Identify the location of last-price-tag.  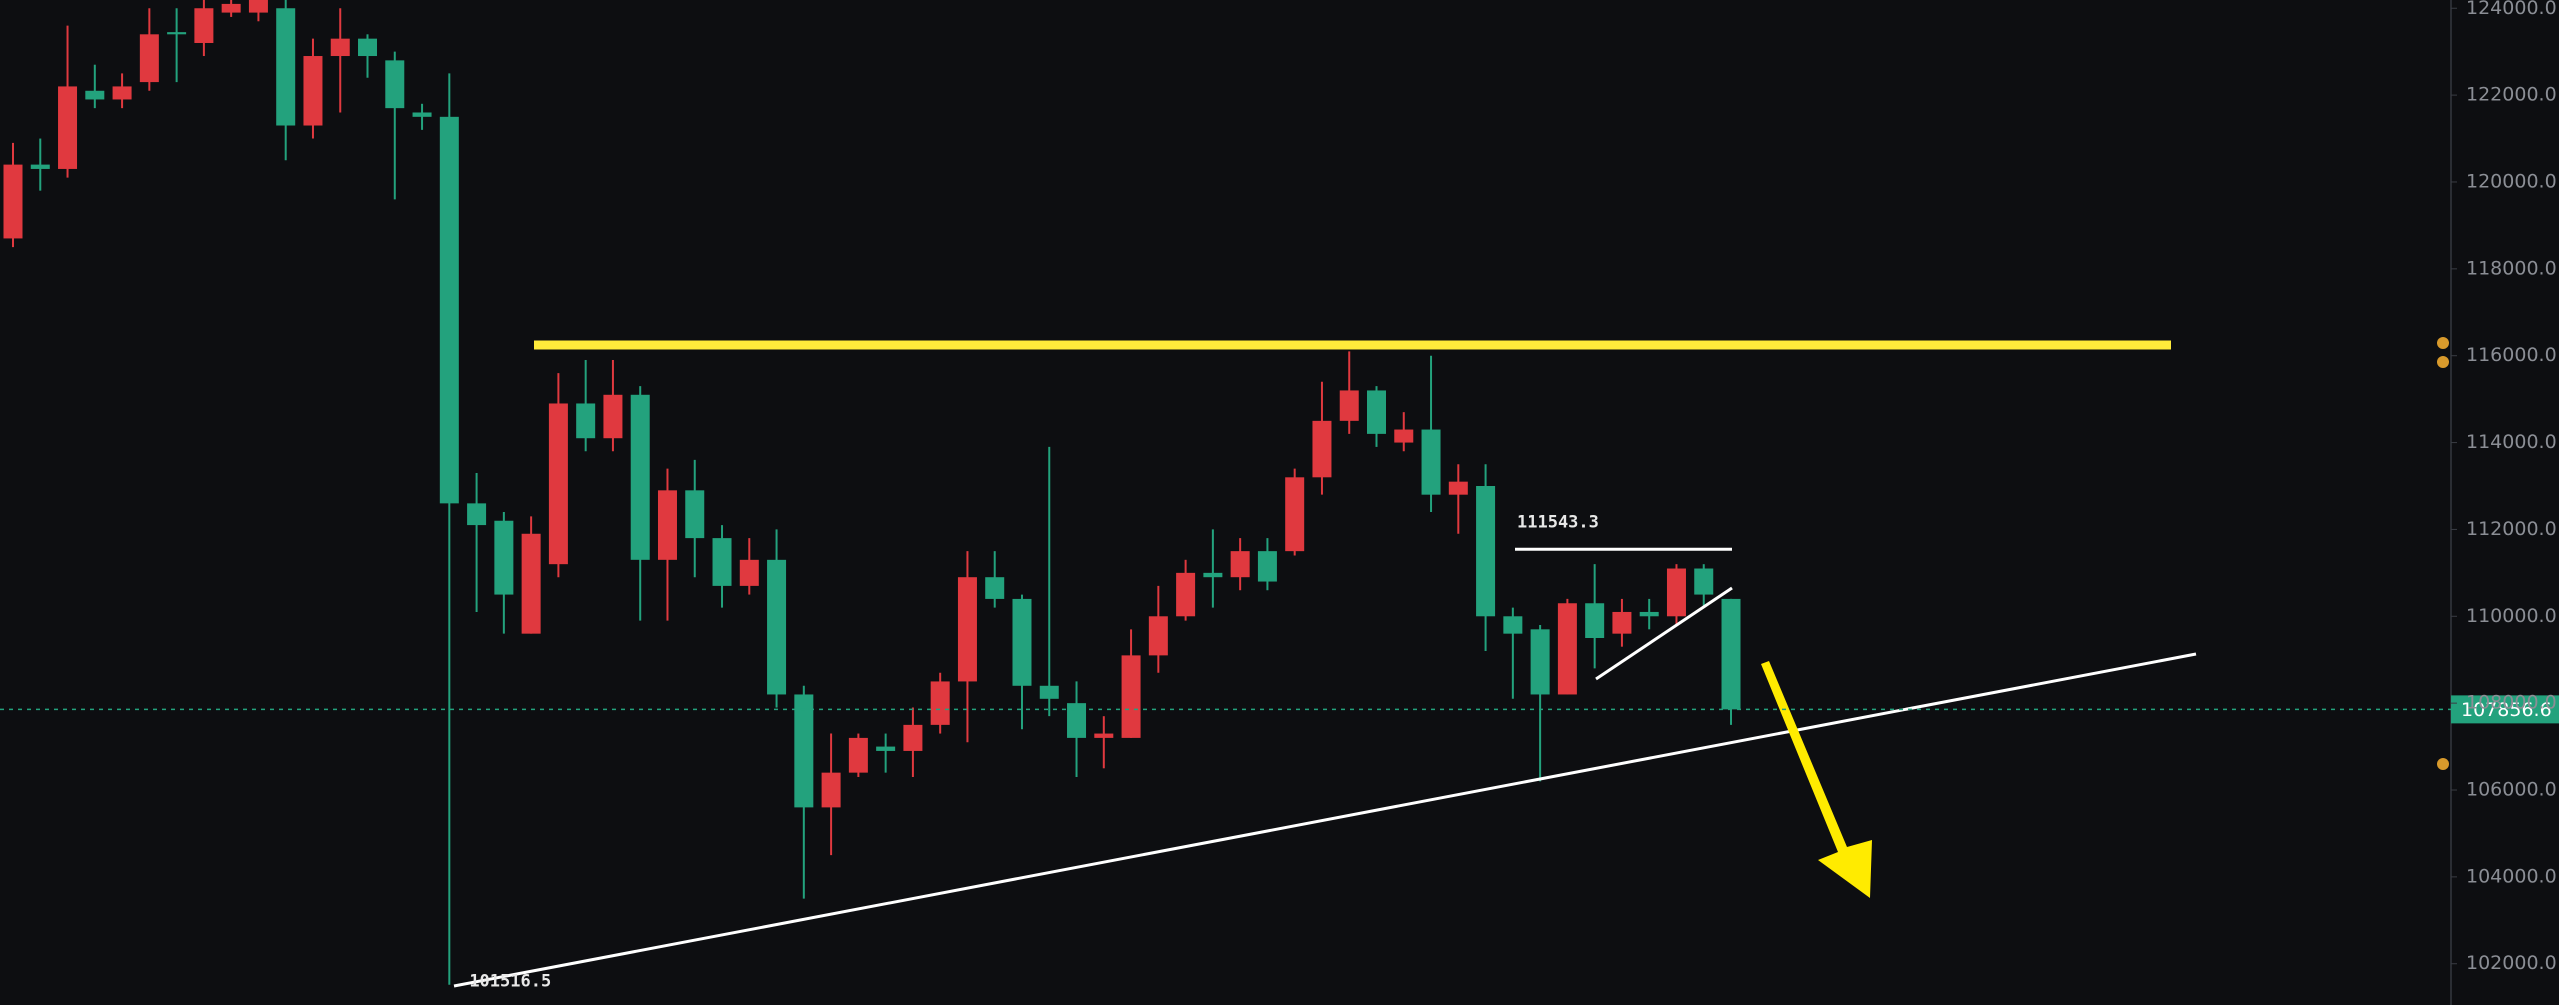
(2505, 709).